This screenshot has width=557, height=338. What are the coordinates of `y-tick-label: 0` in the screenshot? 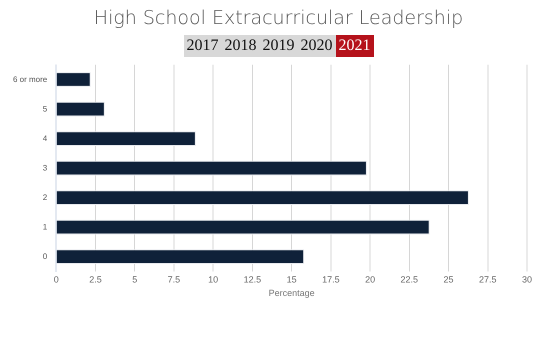 It's located at (45, 256).